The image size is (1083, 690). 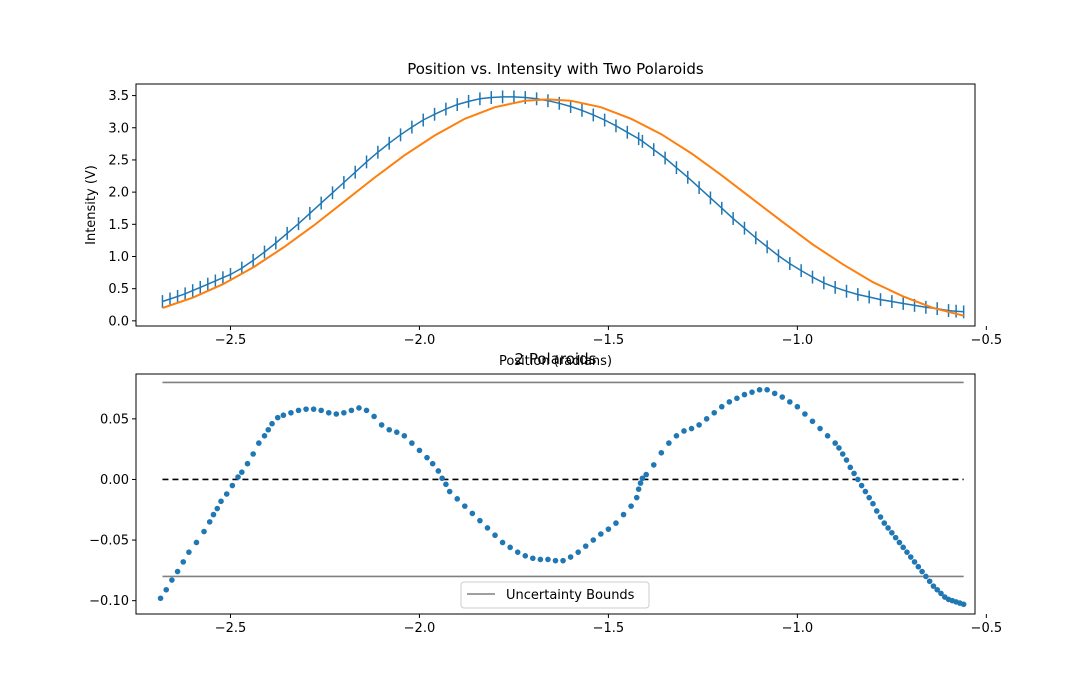 I want to click on legend-box, so click(x=555, y=595).